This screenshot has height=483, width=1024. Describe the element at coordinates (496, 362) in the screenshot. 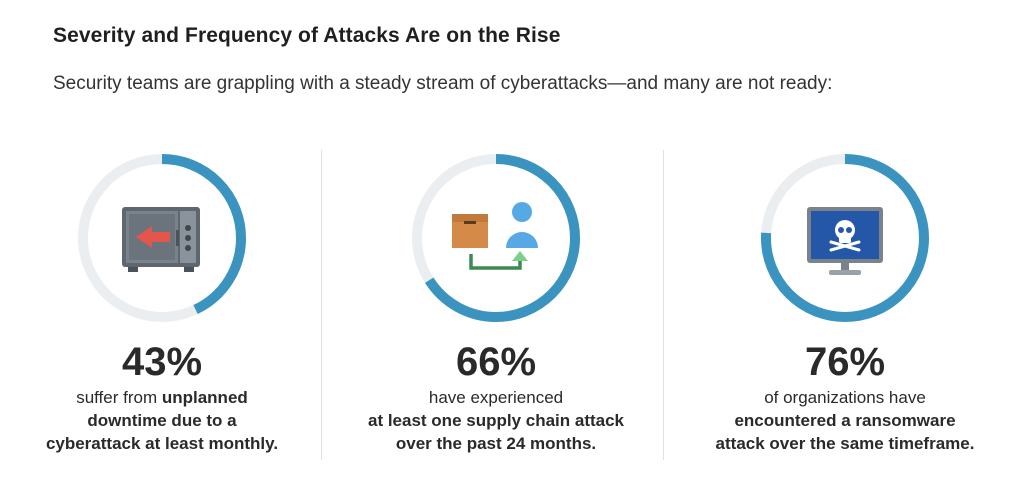

I see `stat-percent: 66%` at that location.